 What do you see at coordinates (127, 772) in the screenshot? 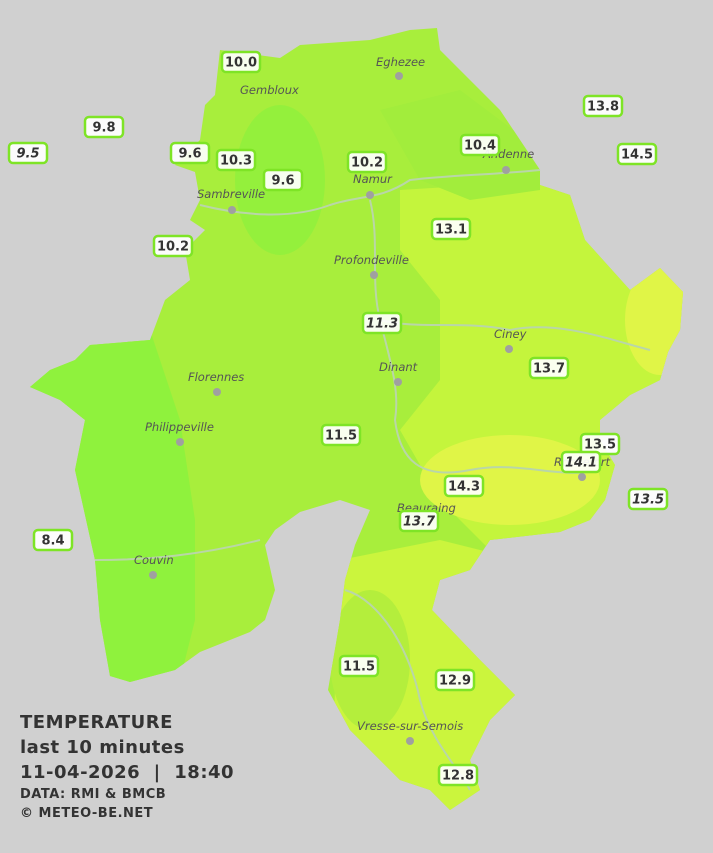
I see `legend-datetime: 11-04-2026 | 18:40` at bounding box center [127, 772].